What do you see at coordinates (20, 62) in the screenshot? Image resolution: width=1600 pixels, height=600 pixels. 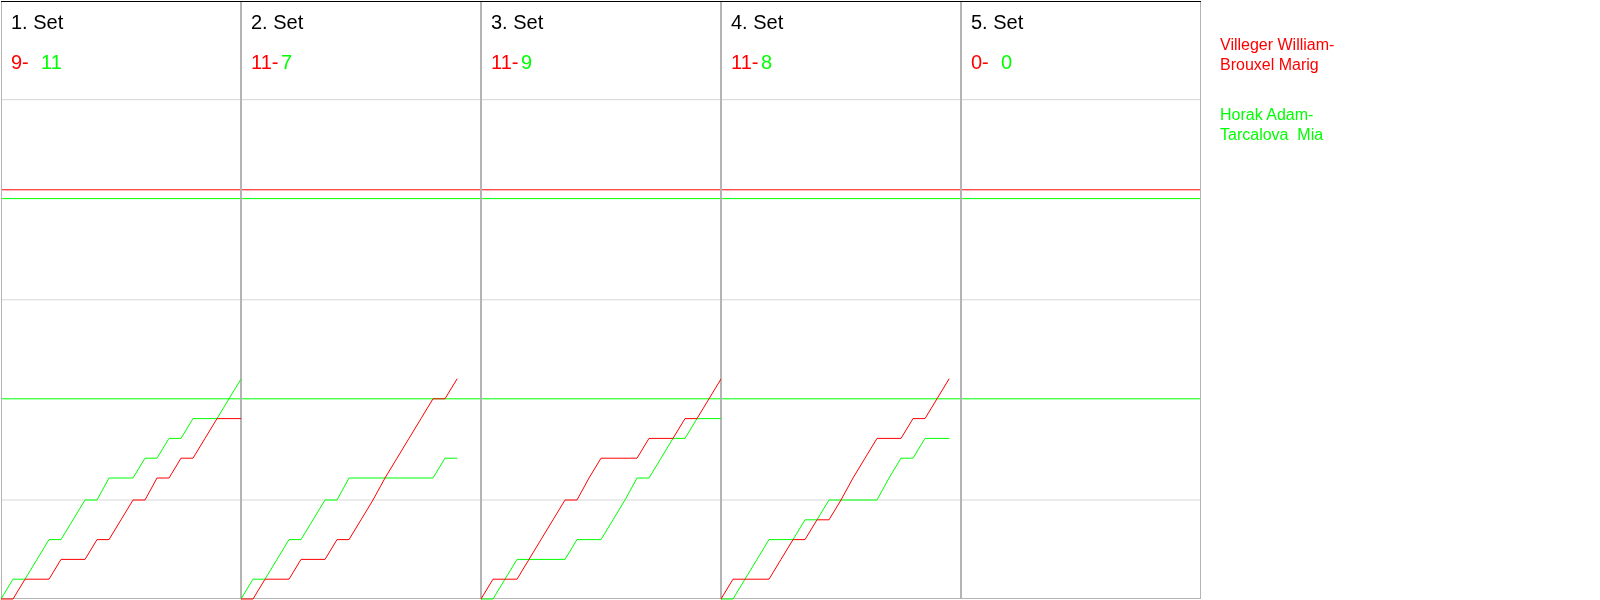 I see `text: 9-` at bounding box center [20, 62].